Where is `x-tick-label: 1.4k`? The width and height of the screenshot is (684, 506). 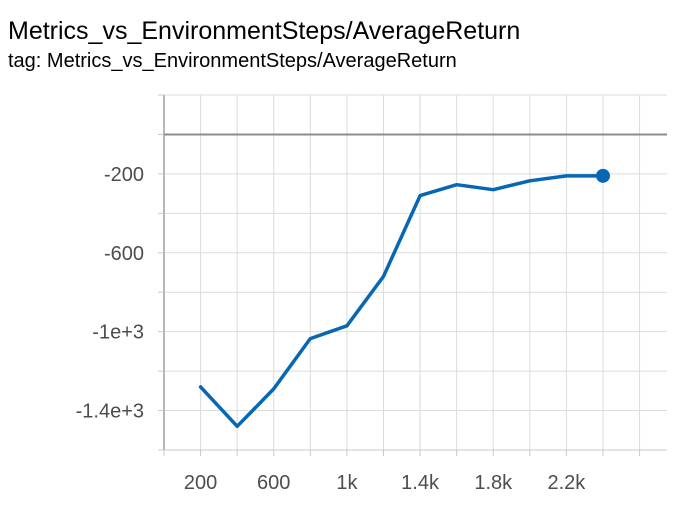
x-tick-label: 1.4k is located at coordinates (420, 483).